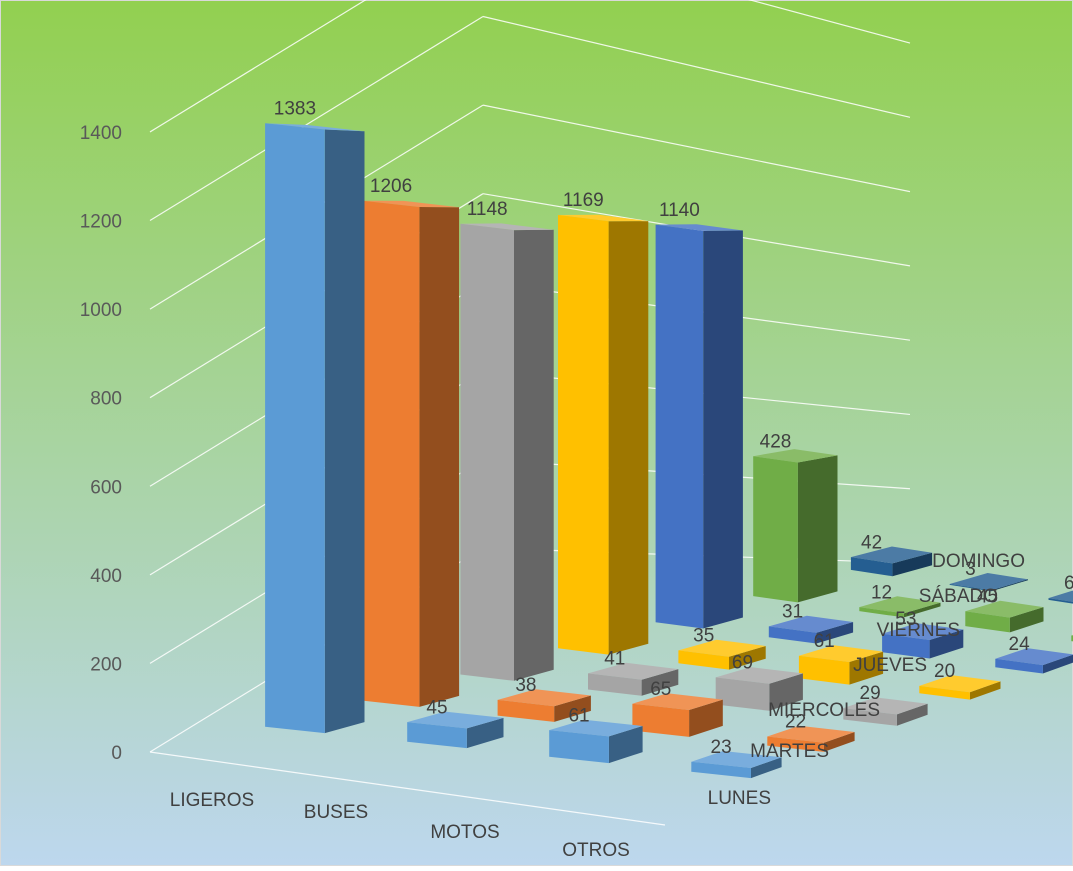  Describe the element at coordinates (944, 671) in the screenshot. I see `data-label: 20` at that location.